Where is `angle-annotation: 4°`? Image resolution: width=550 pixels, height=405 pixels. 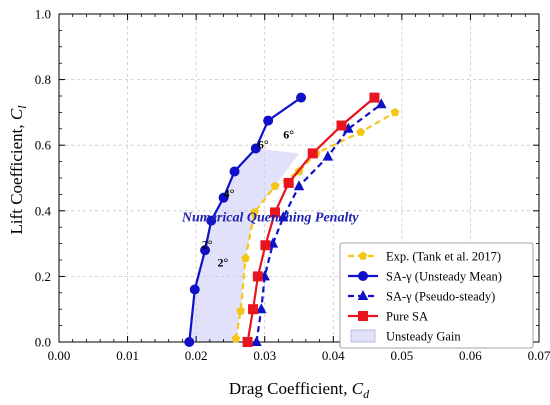 angle-annotation: 4° is located at coordinates (229, 194).